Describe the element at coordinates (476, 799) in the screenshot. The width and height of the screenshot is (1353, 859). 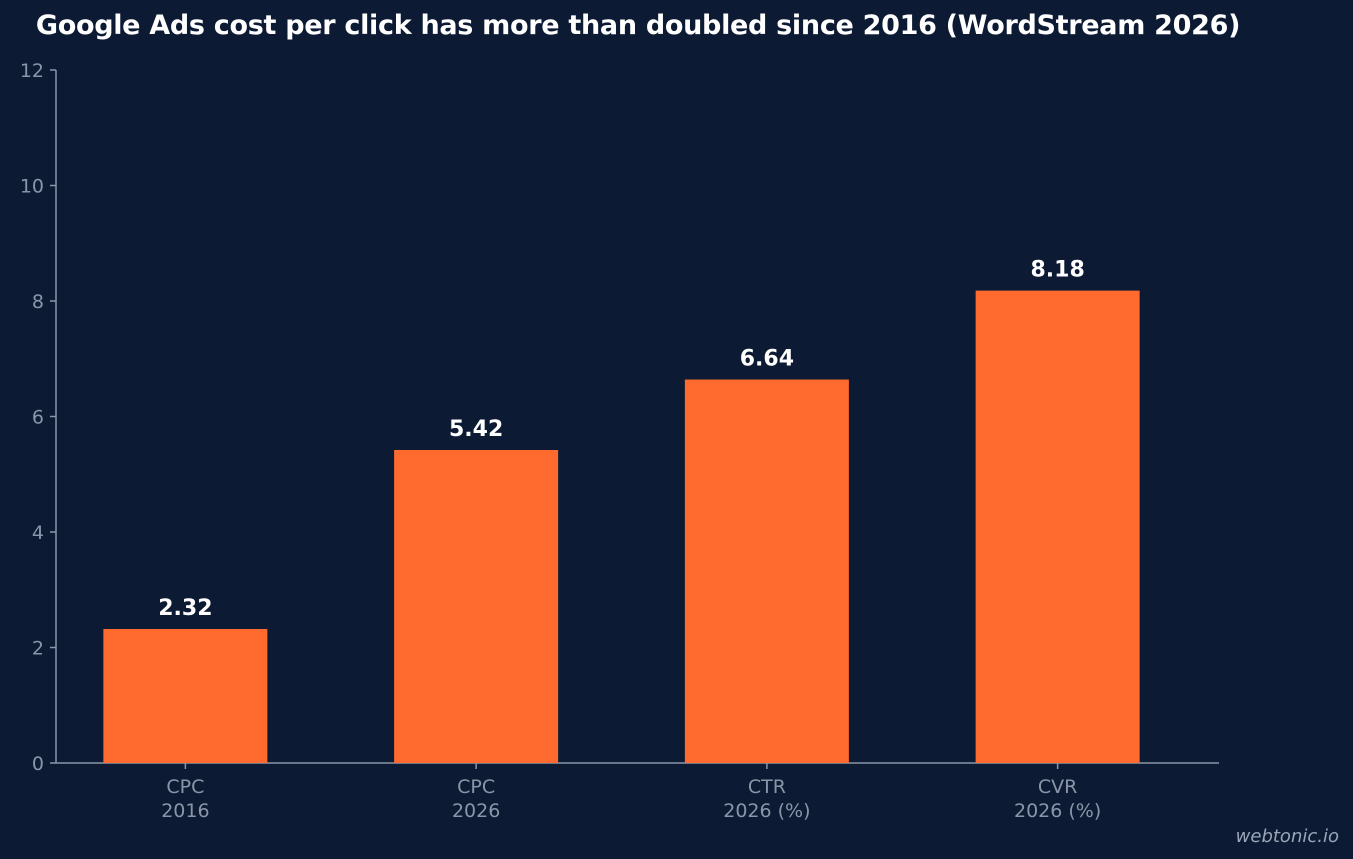
I see `x-tick-label: CPC 2026` at that location.